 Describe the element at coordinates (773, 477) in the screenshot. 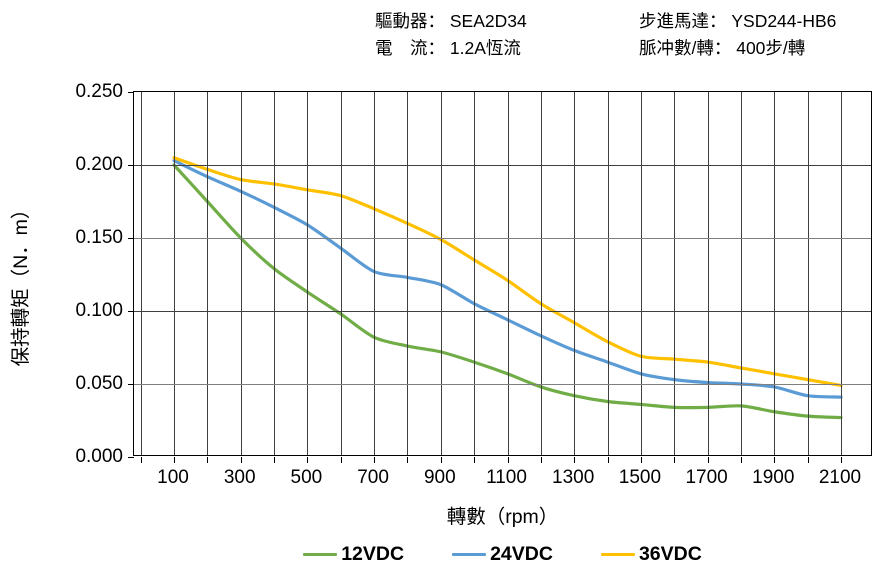

I see `x-axis-label: 1900` at that location.